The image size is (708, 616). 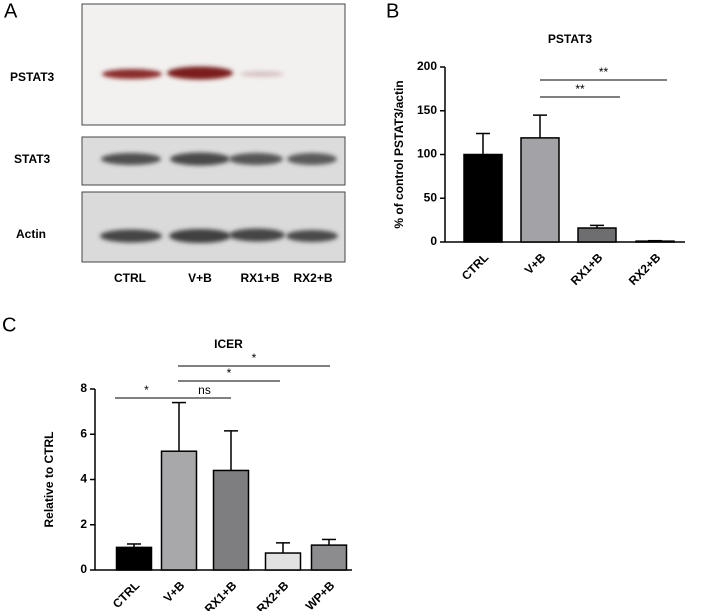 I want to click on chart-title: ICER, so click(x=228, y=344).